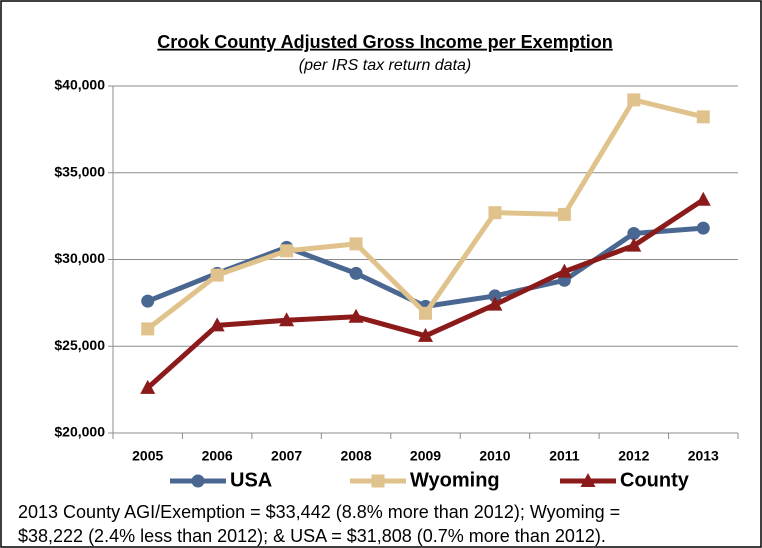 The image size is (762, 548). I want to click on x-tick-label: 2006, so click(217, 456).